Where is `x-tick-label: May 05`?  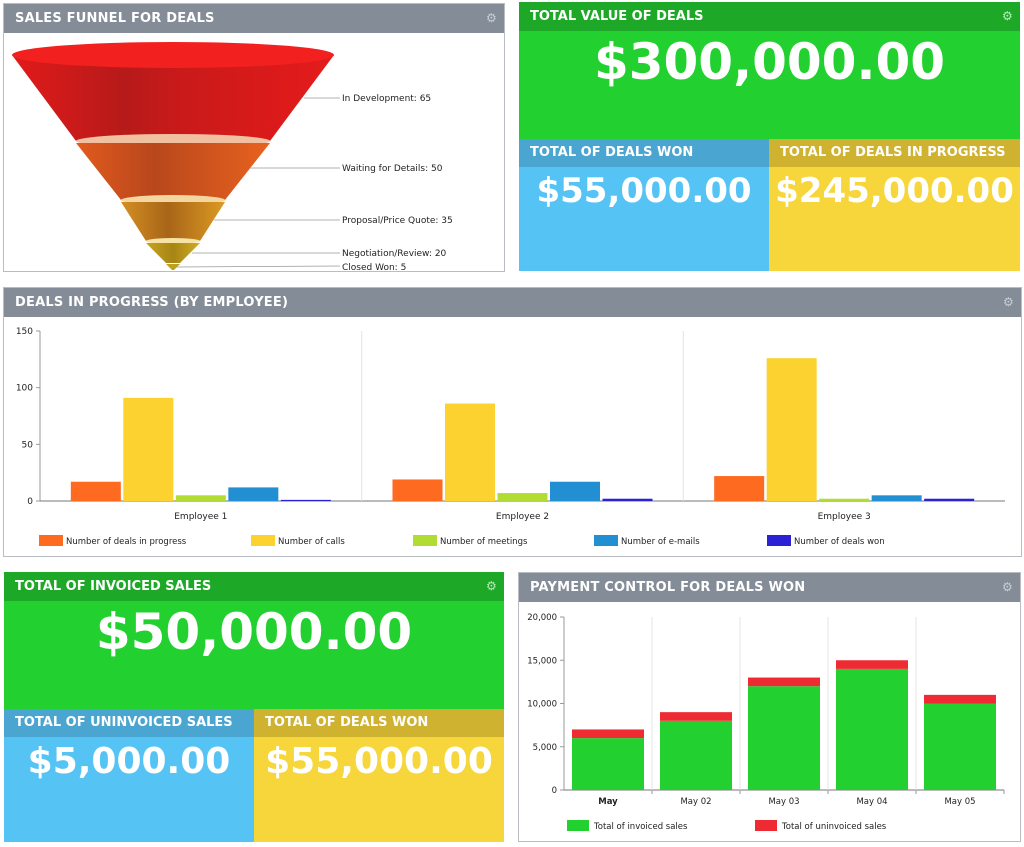
x-tick-label: May 05 is located at coordinates (959, 802).